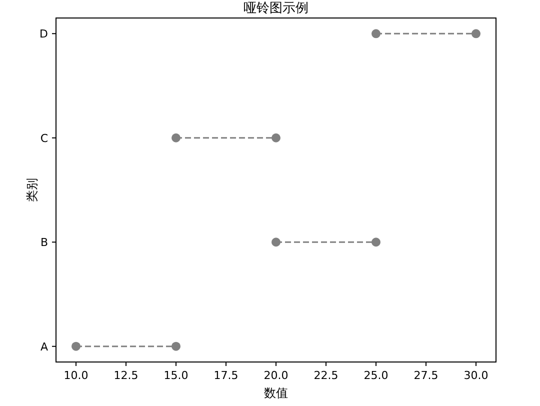 The height and width of the screenshot is (406, 540). Describe the element at coordinates (276, 8) in the screenshot. I see `chart-title: 哑铃图示例` at that location.